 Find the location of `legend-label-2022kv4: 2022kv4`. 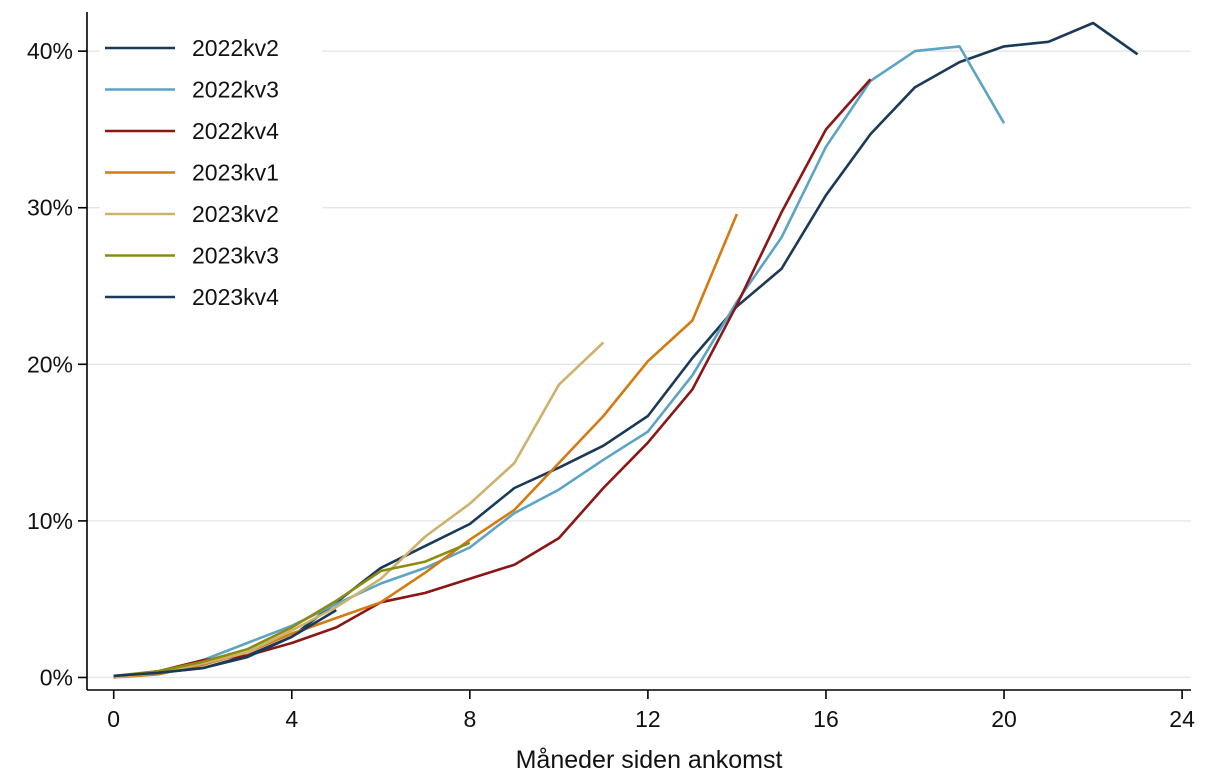

legend-label-2022kv4: 2022kv4 is located at coordinates (235, 131).